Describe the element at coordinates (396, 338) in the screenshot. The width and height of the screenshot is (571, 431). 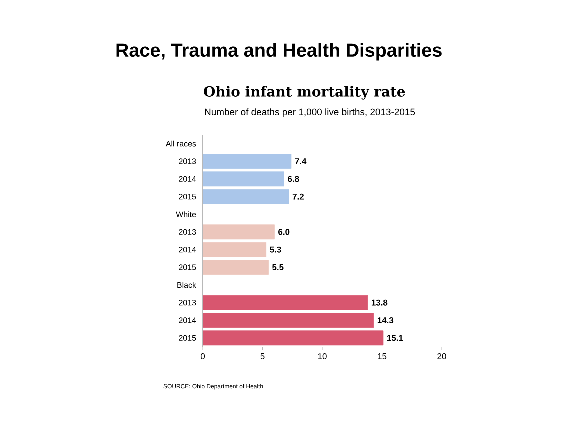
I see `data-label: 15.1` at that location.